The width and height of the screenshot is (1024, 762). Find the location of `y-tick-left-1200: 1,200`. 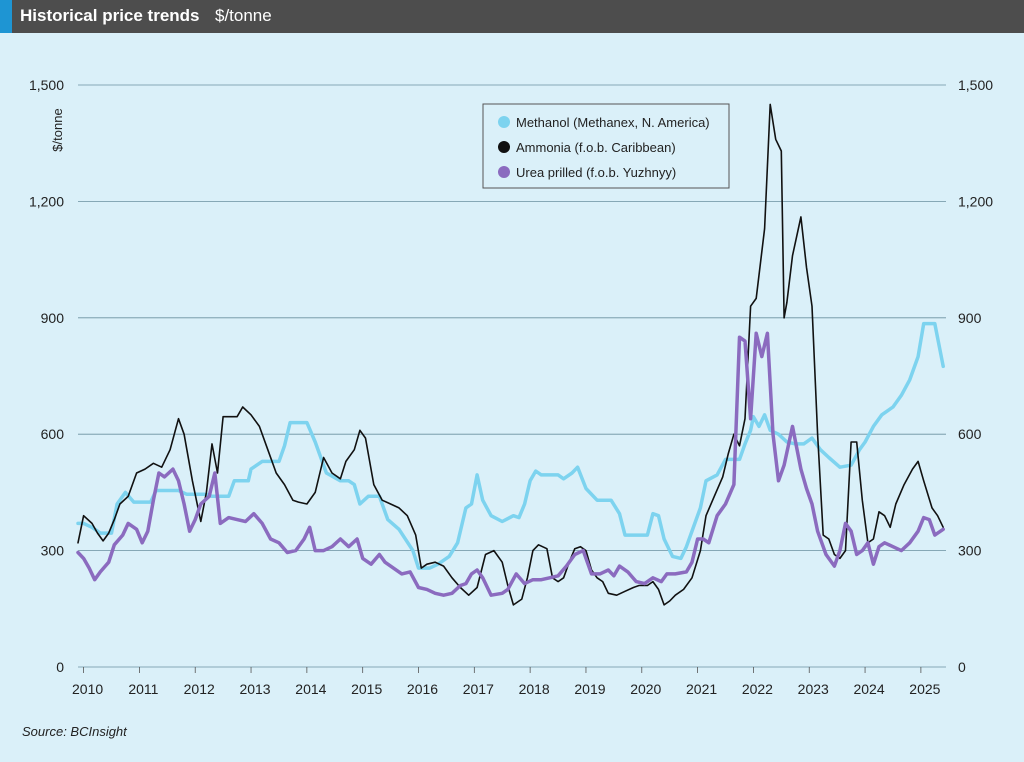

y-tick-left-1200: 1,200 is located at coordinates (46, 201).